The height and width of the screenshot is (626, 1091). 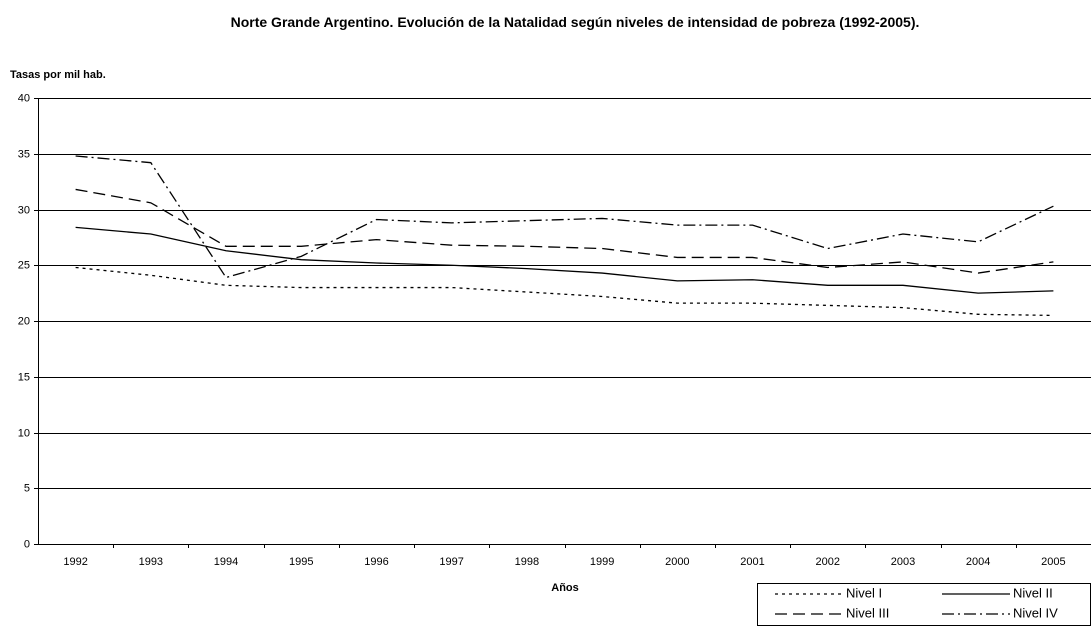 What do you see at coordinates (24, 210) in the screenshot?
I see `y-tick-label: 30` at bounding box center [24, 210].